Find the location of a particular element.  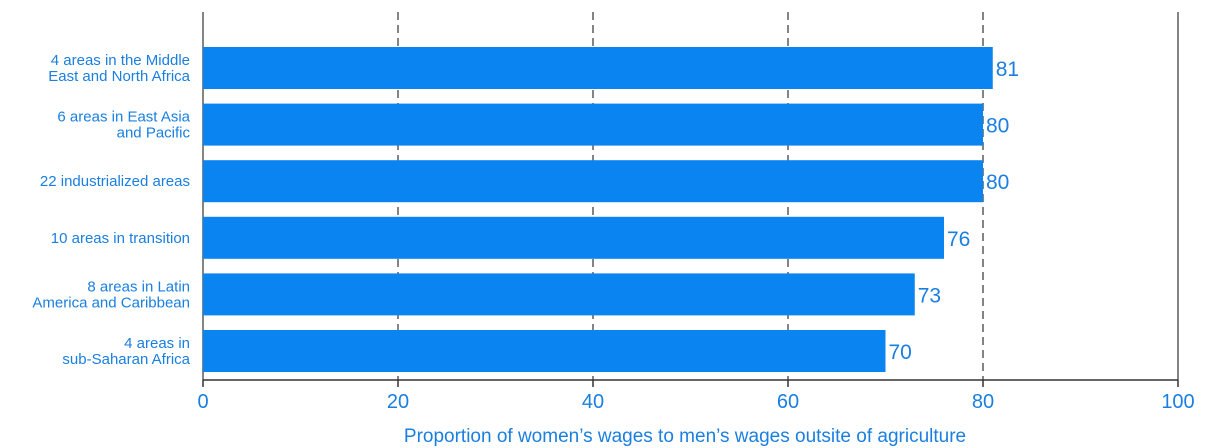

x-axis: 0 20 40 60 80 100 is located at coordinates (696, 396).